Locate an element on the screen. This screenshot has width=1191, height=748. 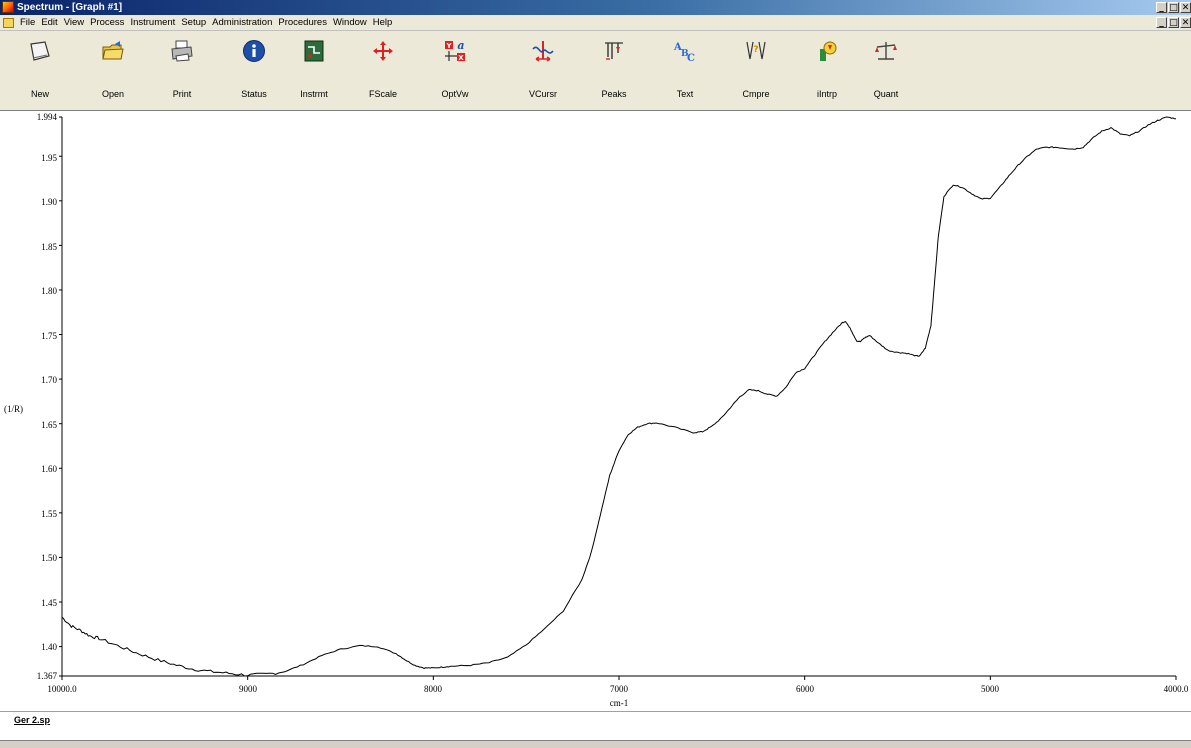
cursor-icon is located at coordinates (543, 51).